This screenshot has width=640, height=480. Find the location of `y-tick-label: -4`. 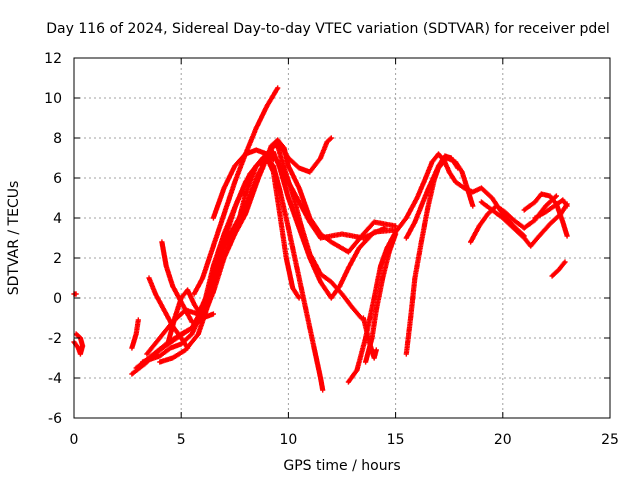

y-tick-label: -4 is located at coordinates (55, 379).